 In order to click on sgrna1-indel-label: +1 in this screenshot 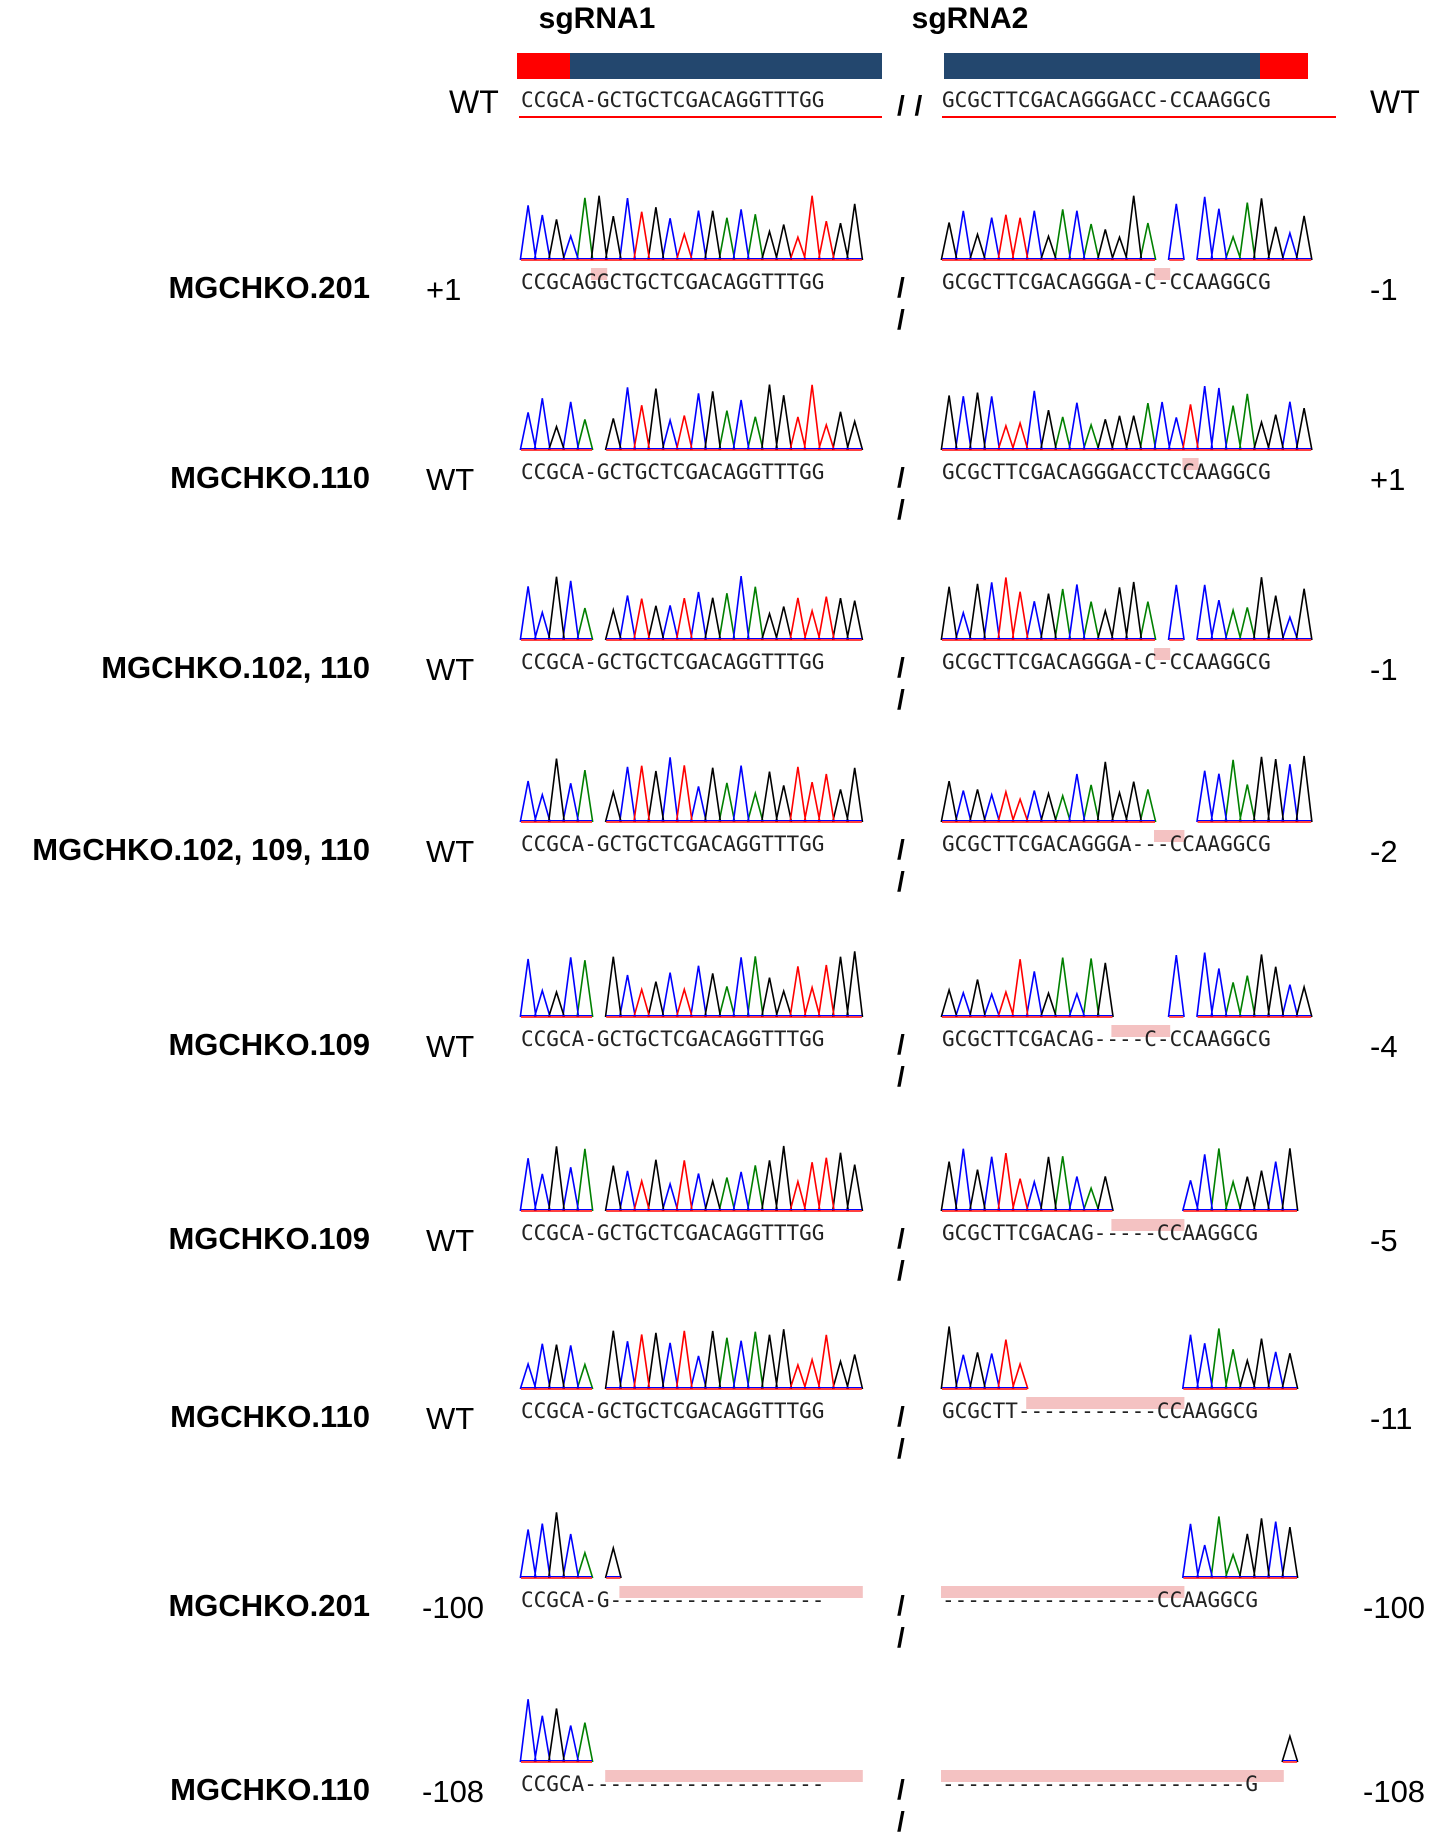, I will do `click(444, 289)`.